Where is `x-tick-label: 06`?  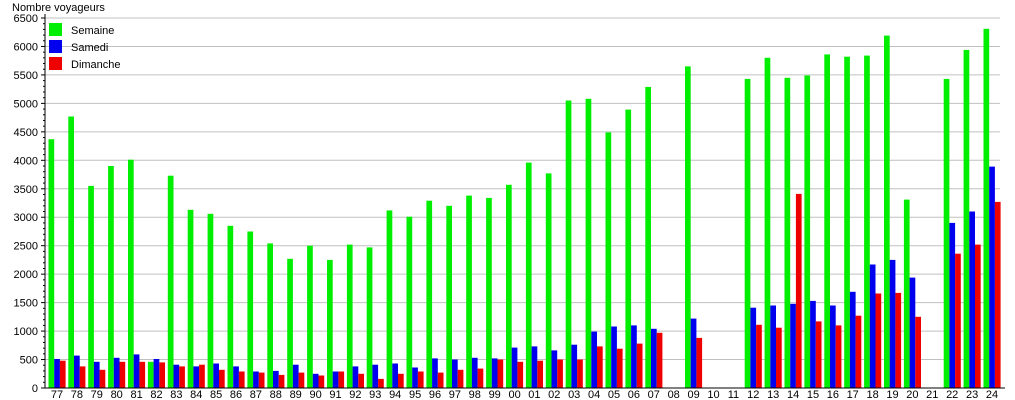 x-tick-label: 06 is located at coordinates (634, 394).